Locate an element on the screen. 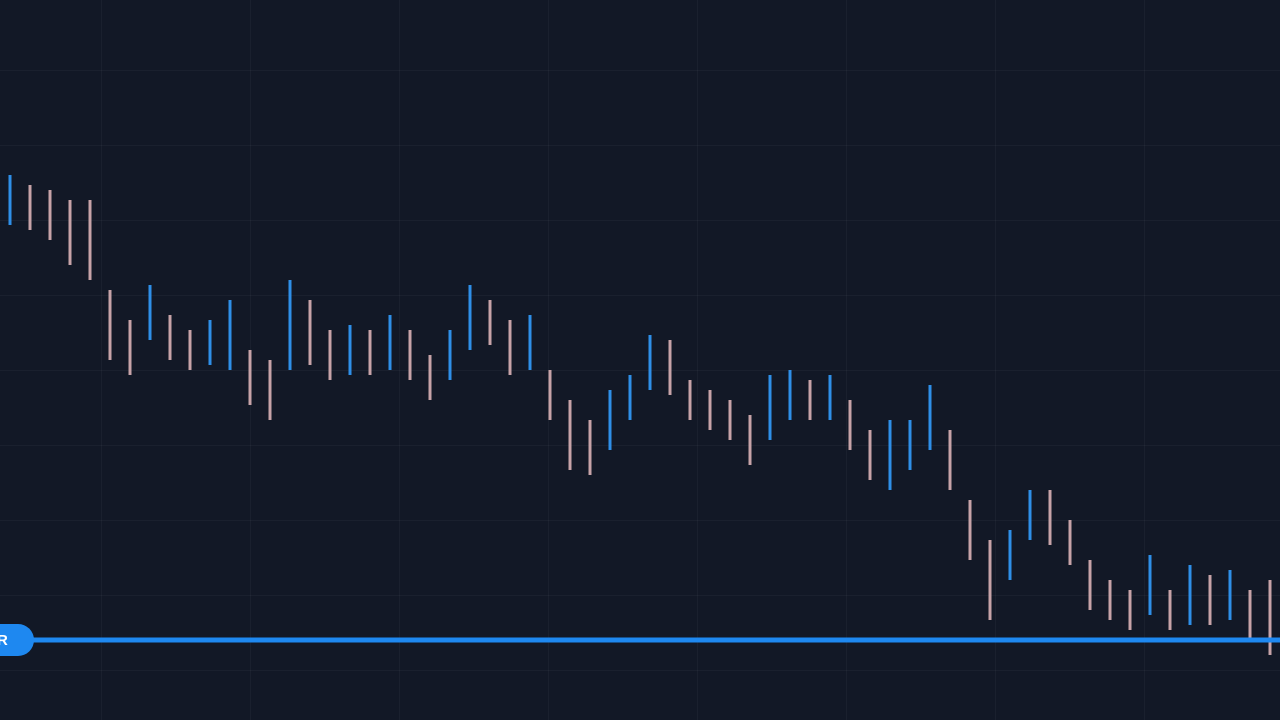 The height and width of the screenshot is (720, 1280). level-label: R is located at coordinates (4, 640).